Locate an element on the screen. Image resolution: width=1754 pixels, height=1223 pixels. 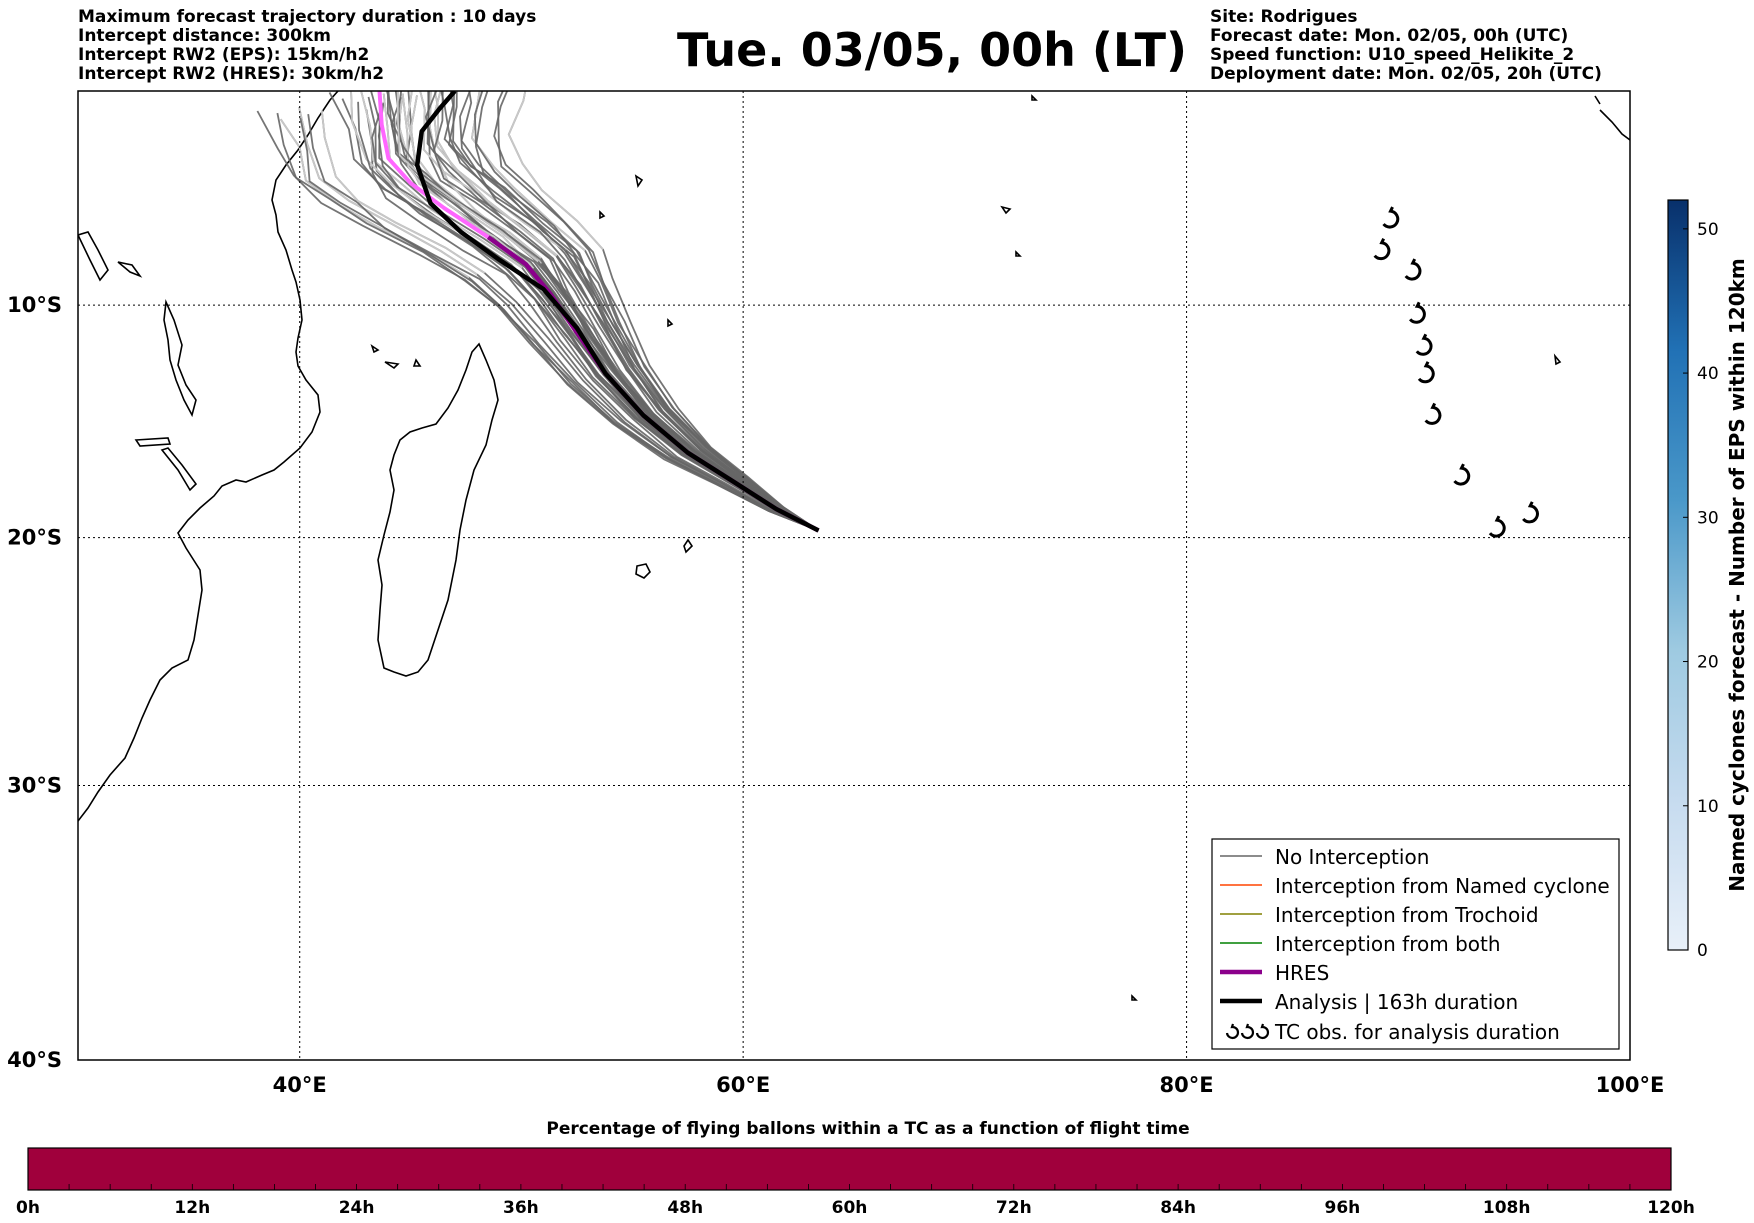
colorbar-bottom-tick-label: 48h is located at coordinates (685, 1208).